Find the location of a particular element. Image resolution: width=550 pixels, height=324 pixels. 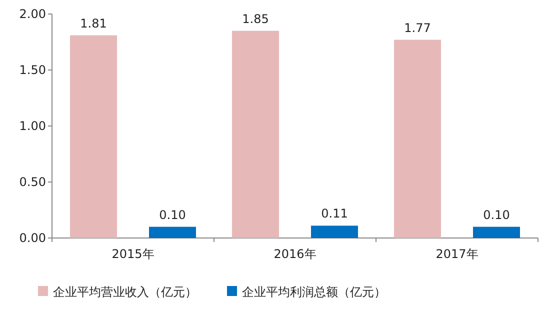

y-tick-label: 1.00 is located at coordinates (32, 126).